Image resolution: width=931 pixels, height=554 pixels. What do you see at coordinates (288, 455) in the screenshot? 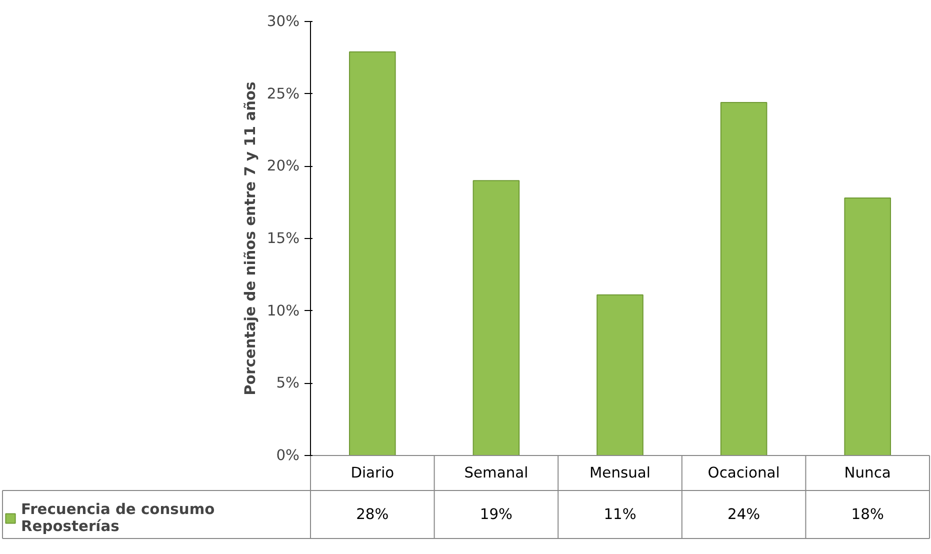
I see `y-tick-label: 0%` at bounding box center [288, 455].